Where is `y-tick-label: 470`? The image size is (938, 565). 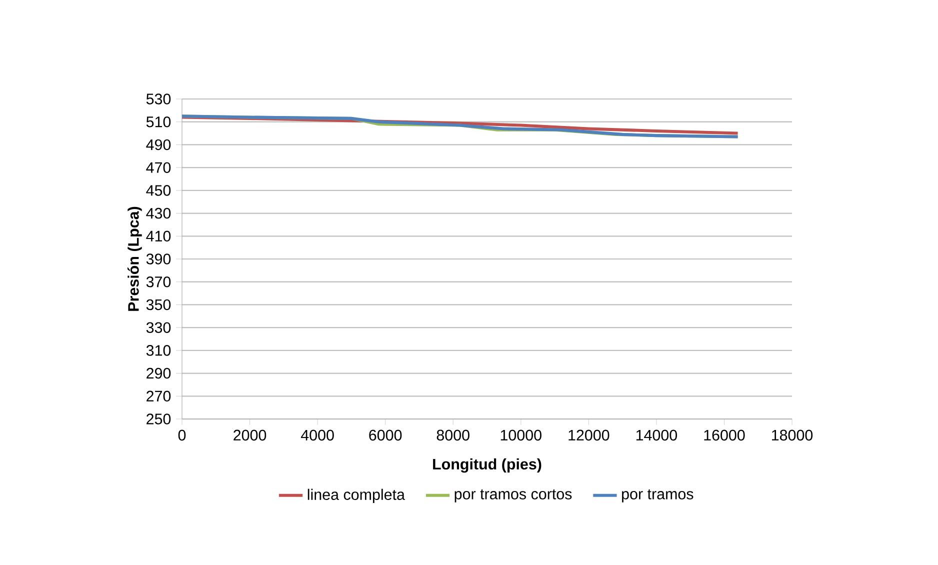
y-tick-label: 470 is located at coordinates (158, 167).